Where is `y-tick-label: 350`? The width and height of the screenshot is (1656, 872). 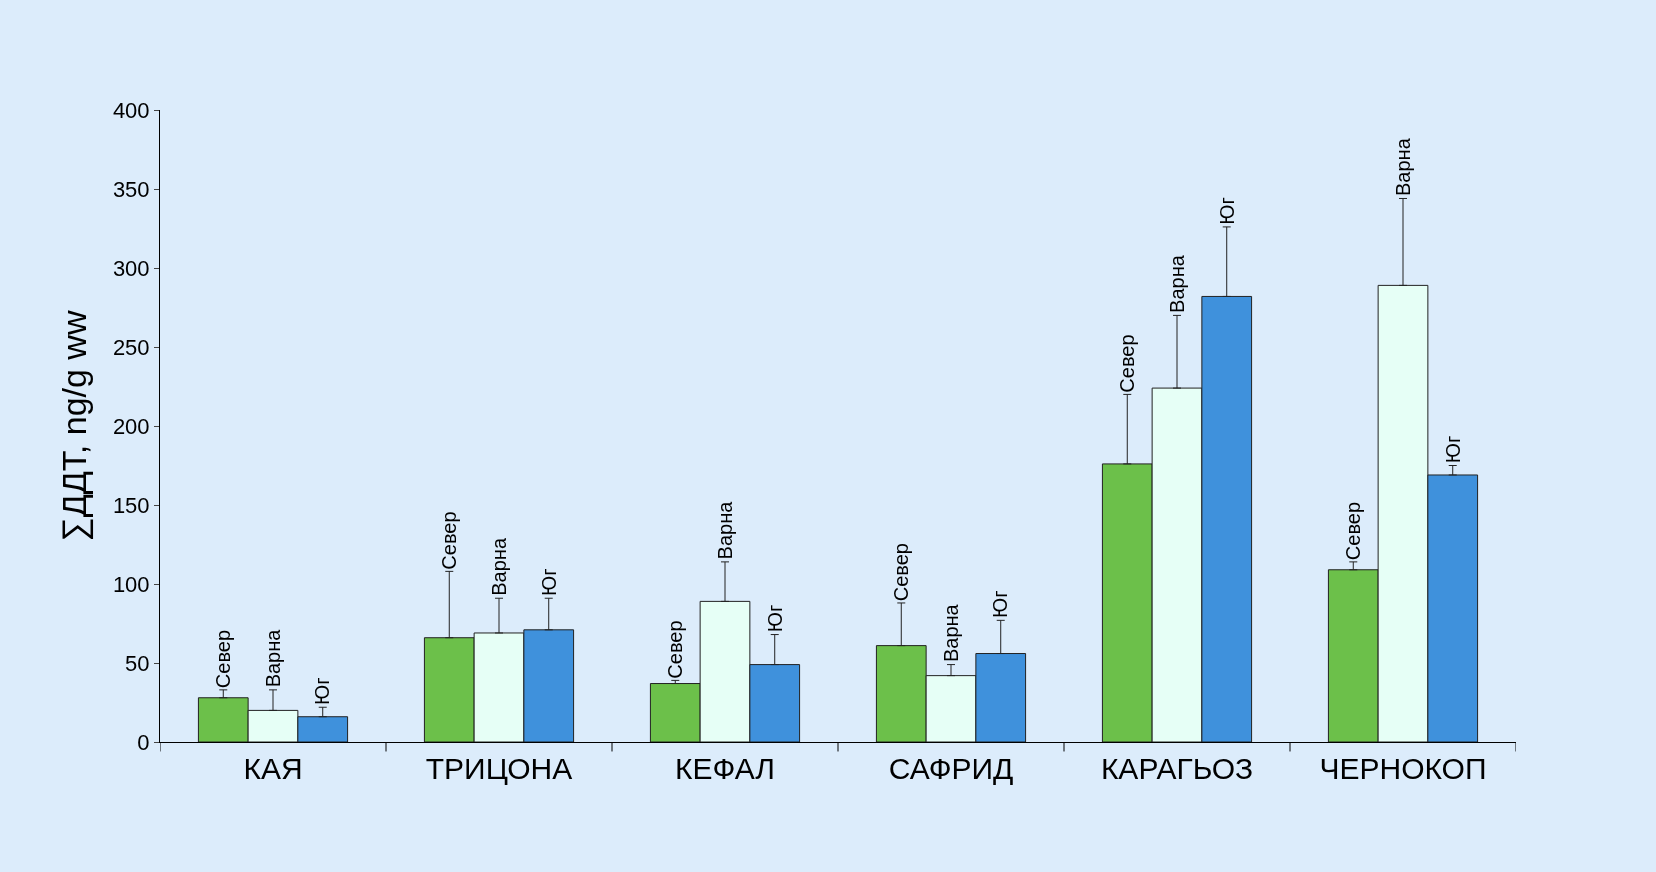
y-tick-label: 350 is located at coordinates (131, 189).